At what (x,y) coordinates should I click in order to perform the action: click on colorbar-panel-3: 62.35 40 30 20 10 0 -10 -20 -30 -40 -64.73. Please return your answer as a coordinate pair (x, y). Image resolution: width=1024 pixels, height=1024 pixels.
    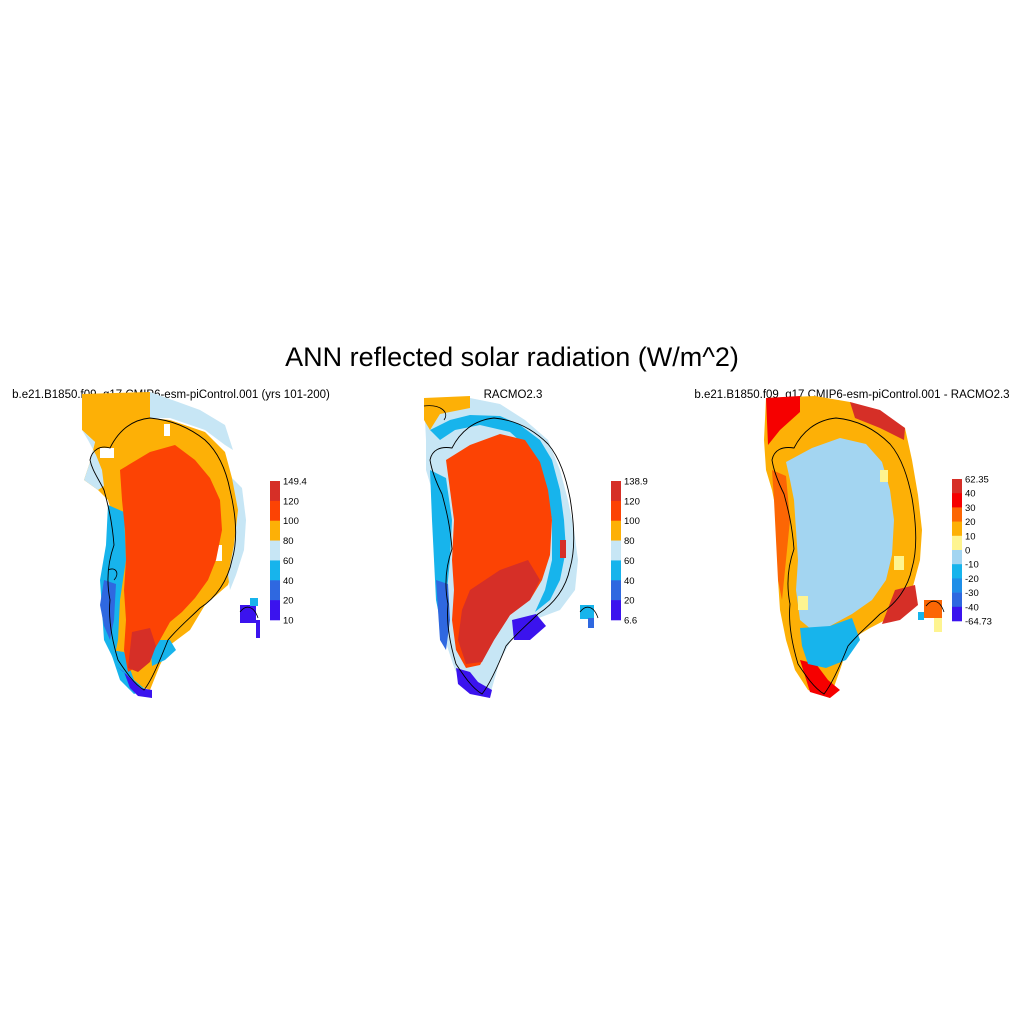
    Looking at the image, I should click on (972, 551).